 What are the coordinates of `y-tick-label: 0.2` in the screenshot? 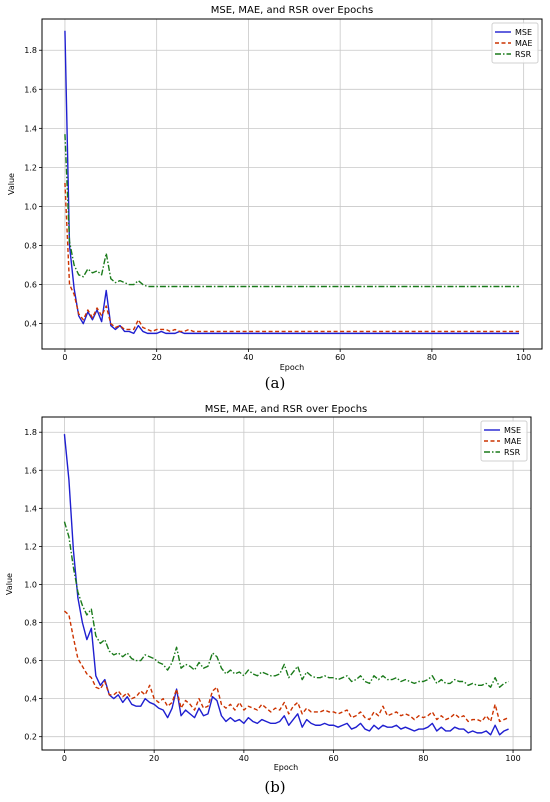 It's located at (30, 737).